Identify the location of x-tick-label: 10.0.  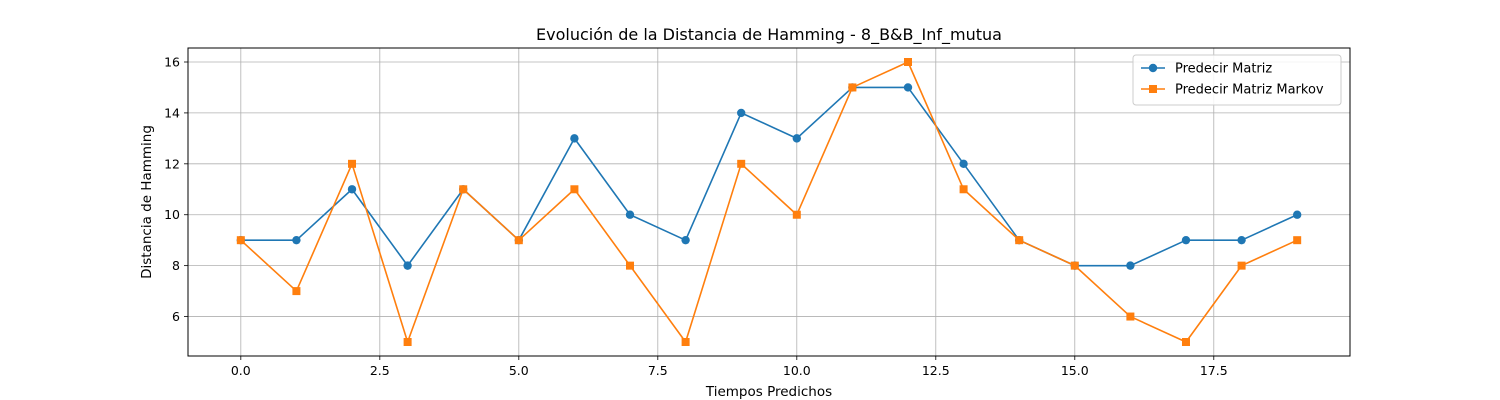
(797, 370).